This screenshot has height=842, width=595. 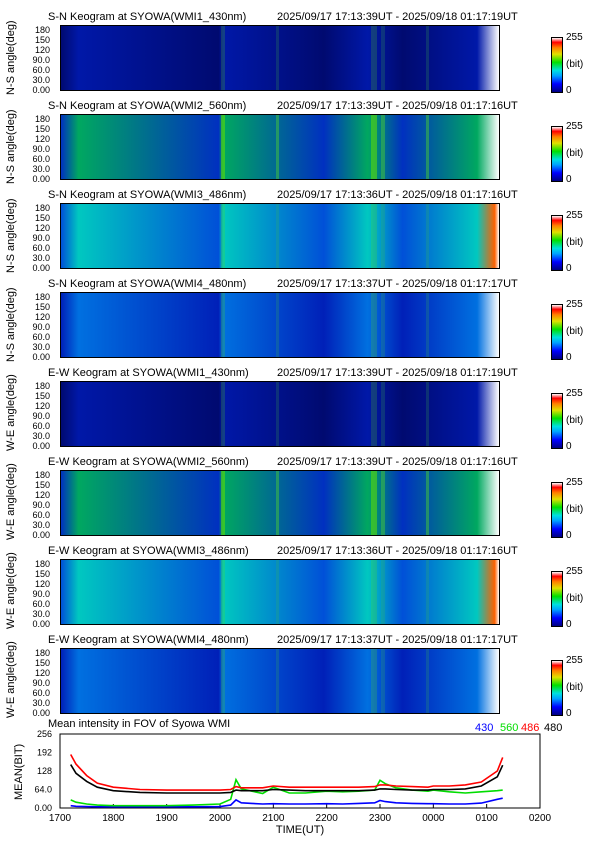 What do you see at coordinates (148, 551) in the screenshot?
I see `panel-title-text: E-W Keogram at SYOWA(WMI3_486nm)` at bounding box center [148, 551].